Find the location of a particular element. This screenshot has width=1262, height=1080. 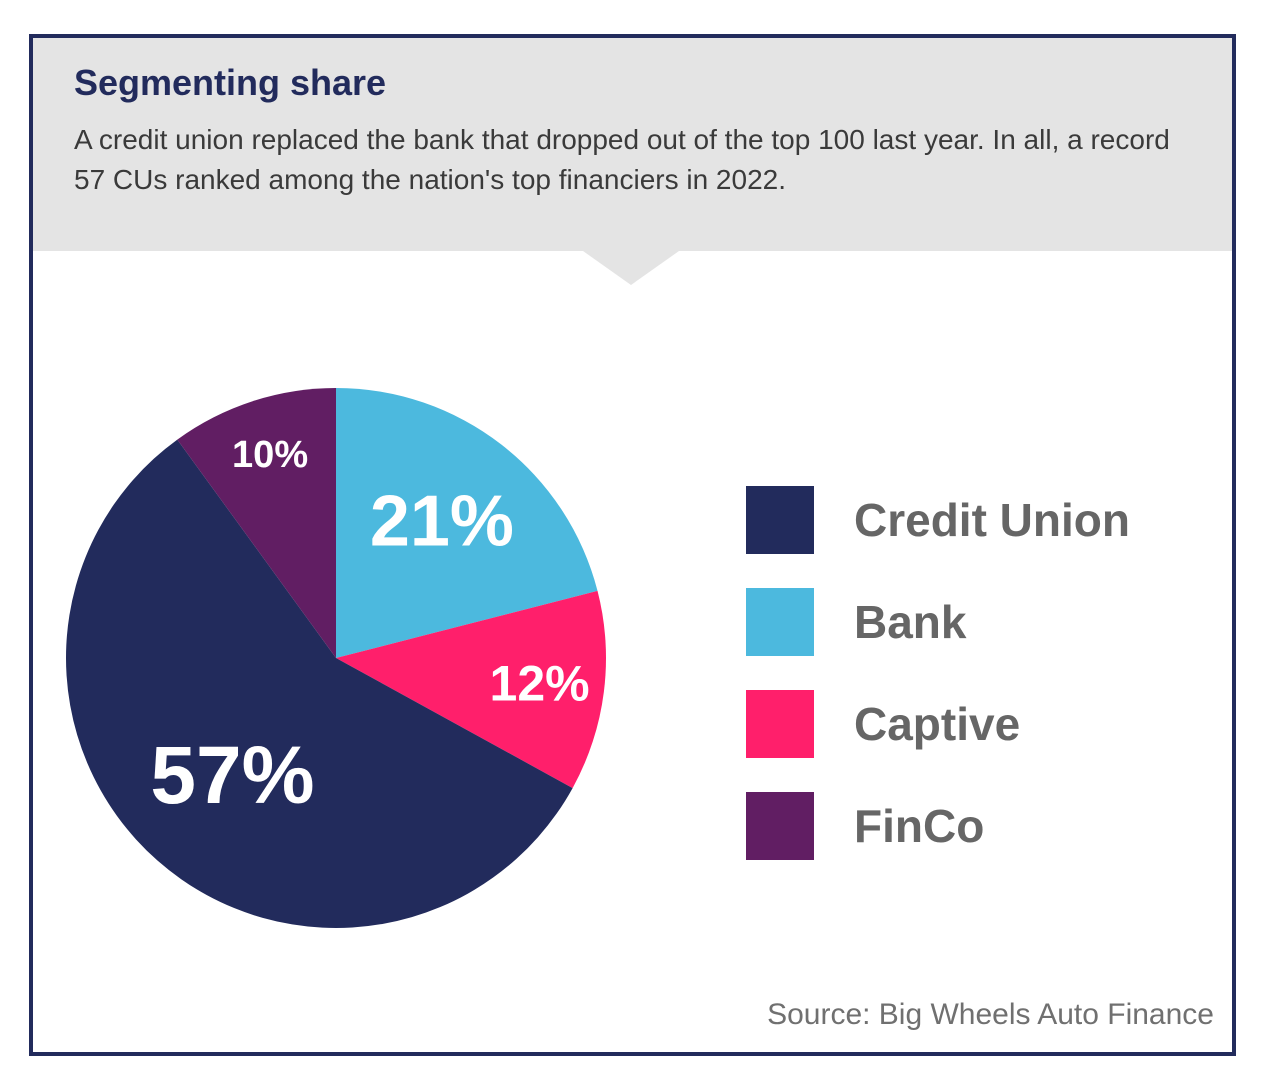

legend-label-captive: Captive is located at coordinates (937, 724).